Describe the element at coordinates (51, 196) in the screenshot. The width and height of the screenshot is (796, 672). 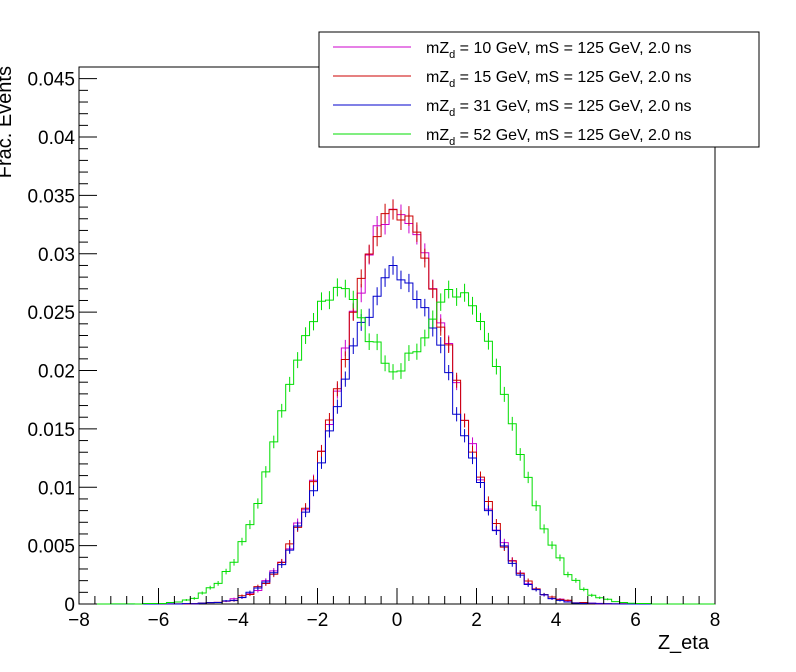
I see `y-tick-label: 0.035` at that location.